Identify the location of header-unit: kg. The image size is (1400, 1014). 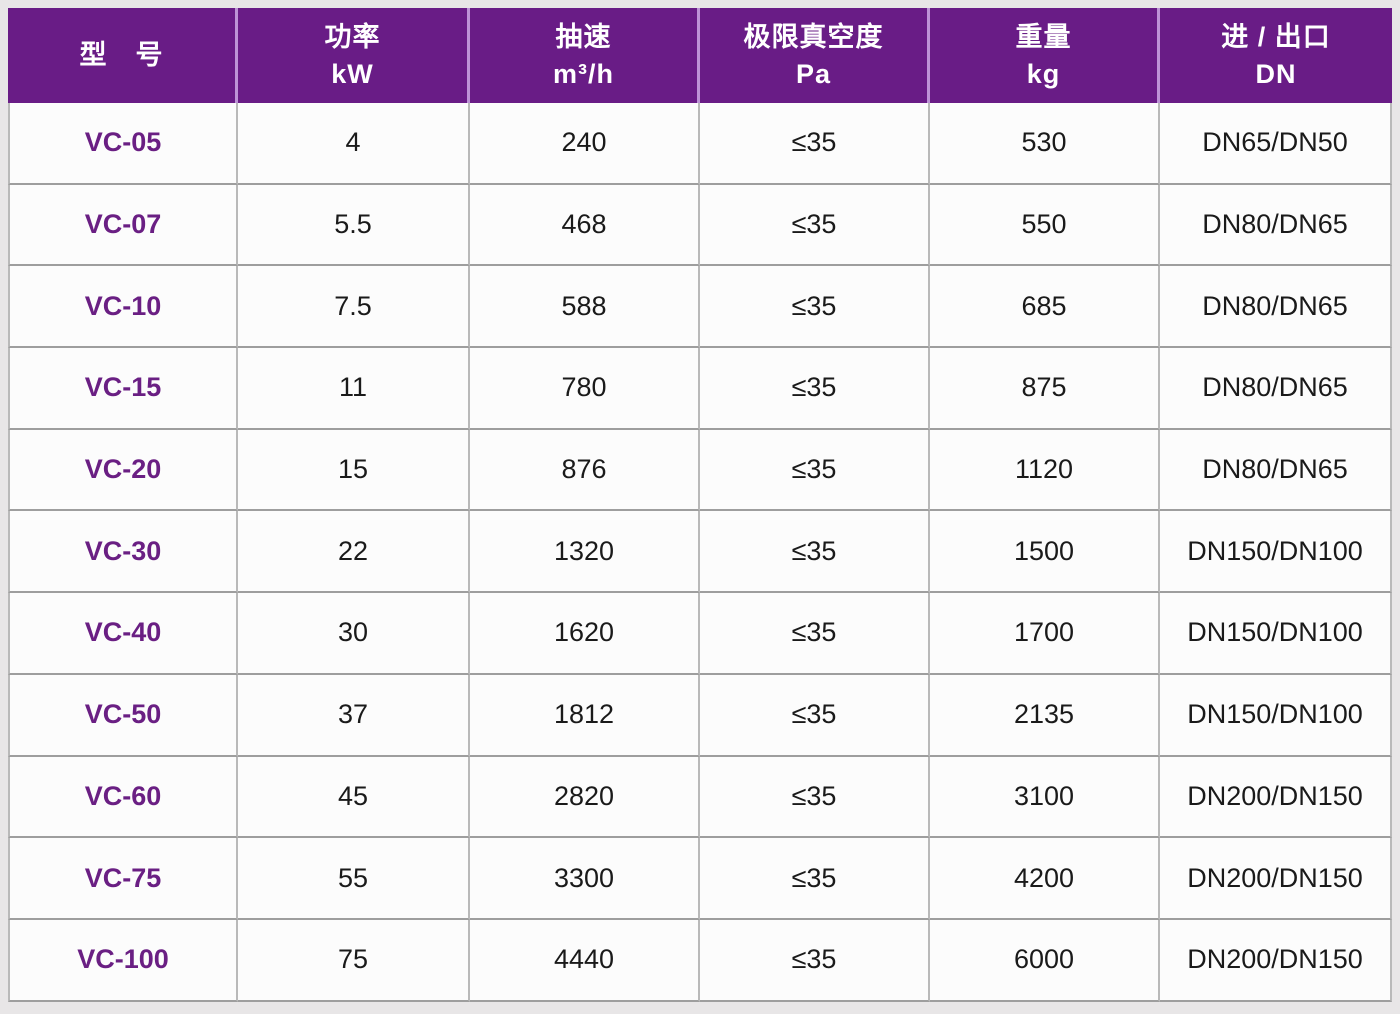
(1043, 73).